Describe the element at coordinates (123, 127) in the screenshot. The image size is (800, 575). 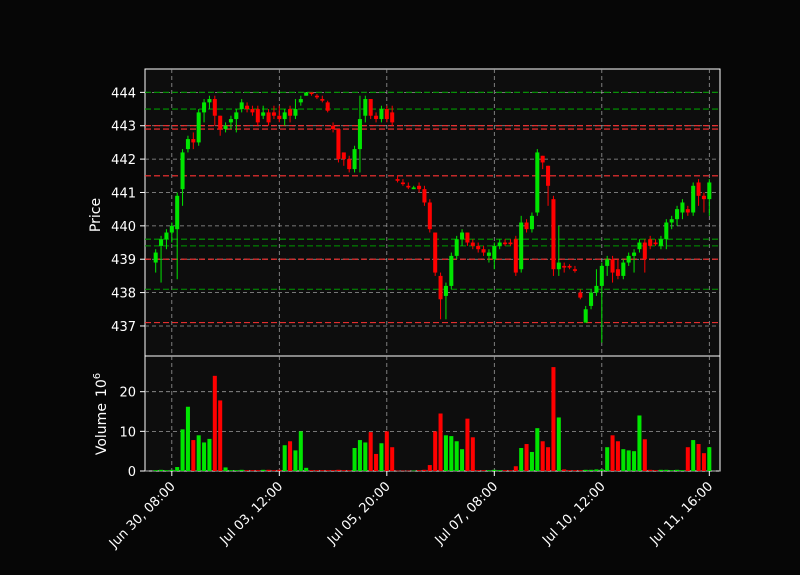
I see `price-tick-label: 443` at that location.